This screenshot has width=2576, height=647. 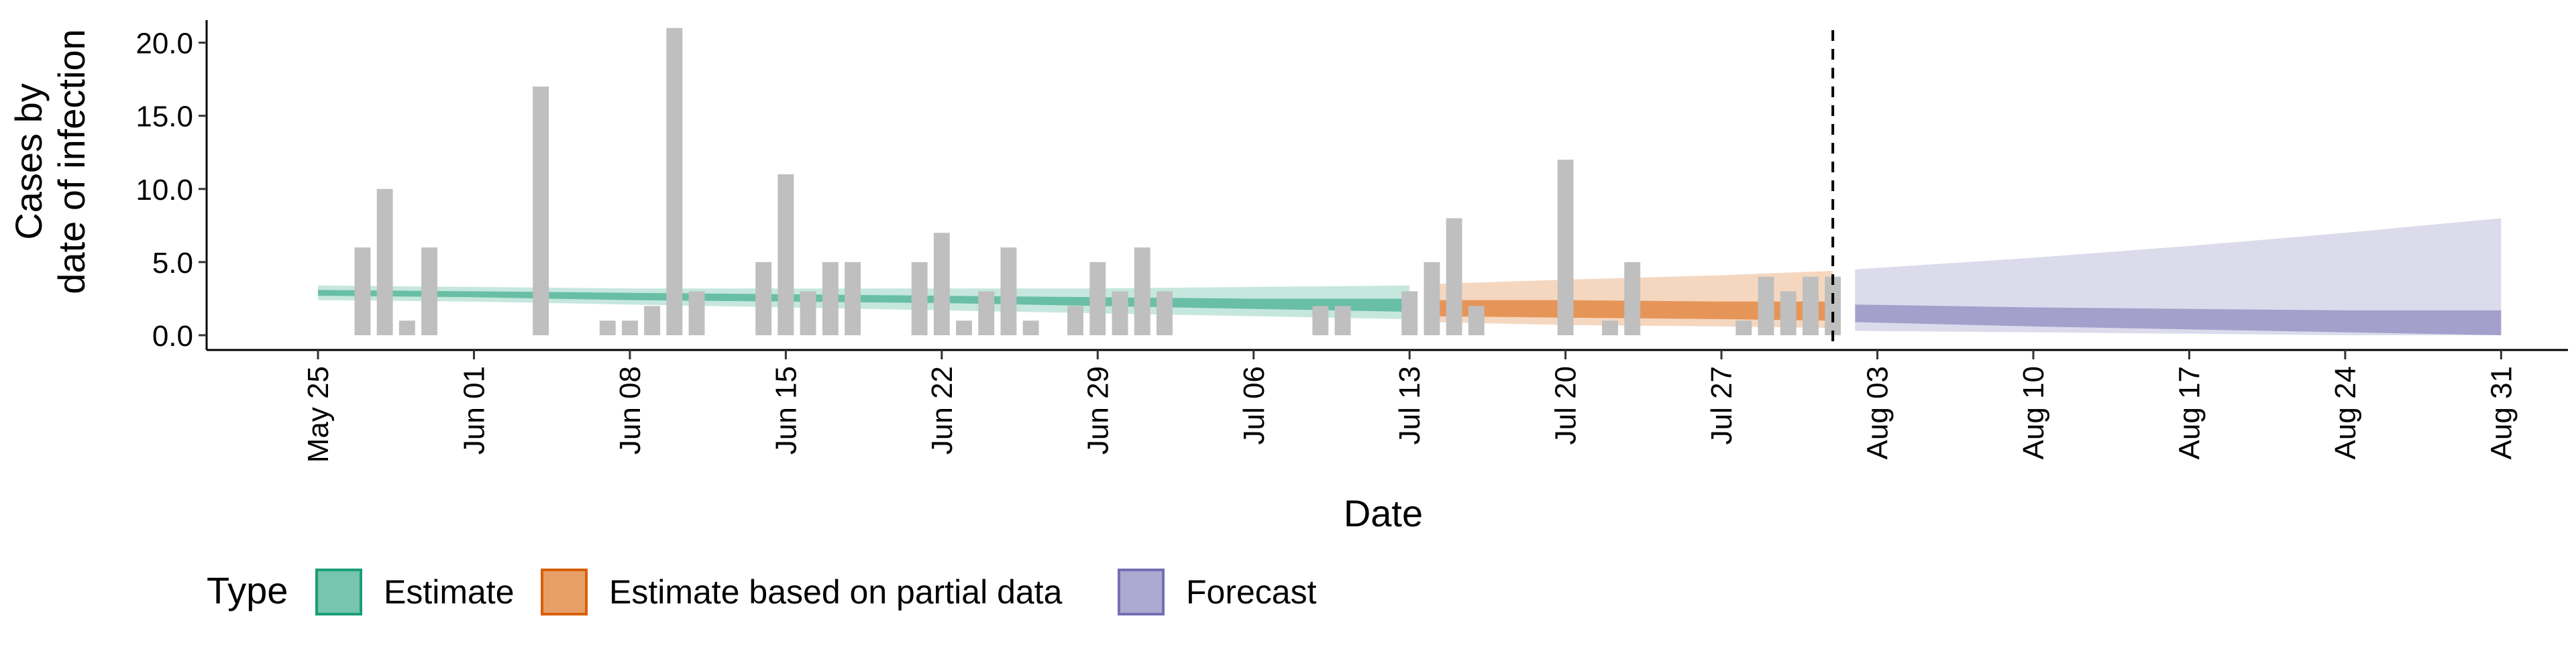 What do you see at coordinates (630, 411) in the screenshot?
I see `x-tick-label: Jun 08` at bounding box center [630, 411].